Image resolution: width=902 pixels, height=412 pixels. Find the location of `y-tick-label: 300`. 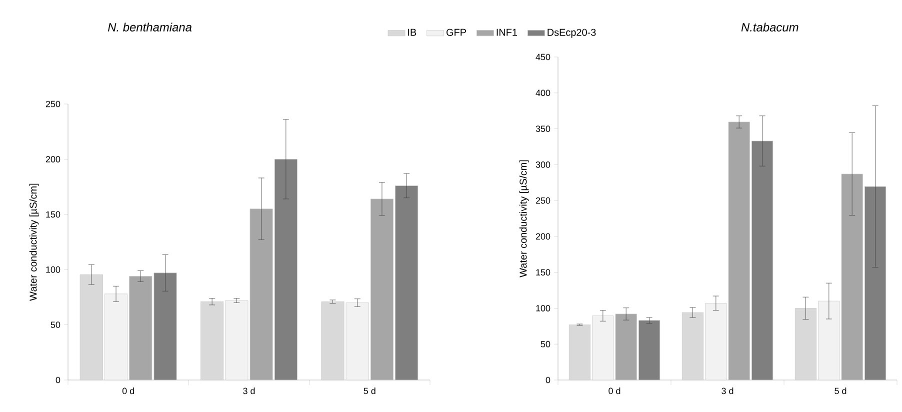

y-tick-label: 300 is located at coordinates (543, 164).